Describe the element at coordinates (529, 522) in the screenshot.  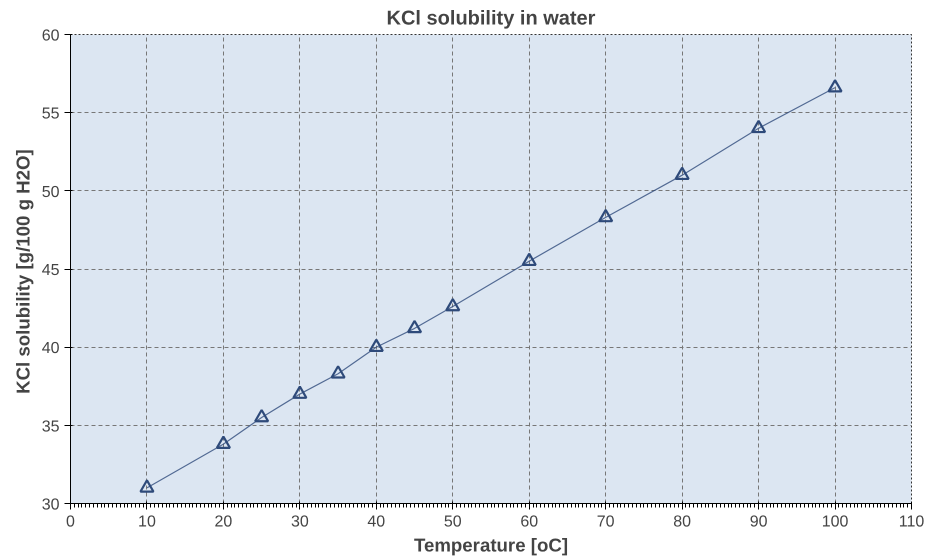
I see `x-tick-label: 60` at that location.